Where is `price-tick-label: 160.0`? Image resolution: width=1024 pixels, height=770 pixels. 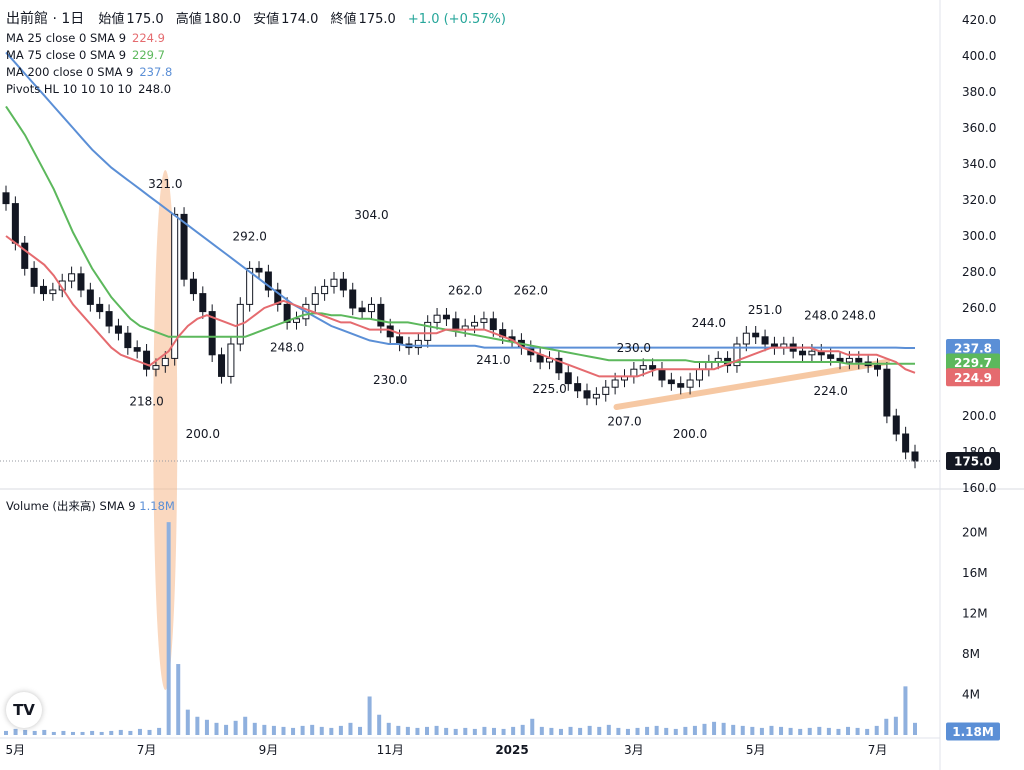
price-tick-label: 160.0 is located at coordinates (979, 488).